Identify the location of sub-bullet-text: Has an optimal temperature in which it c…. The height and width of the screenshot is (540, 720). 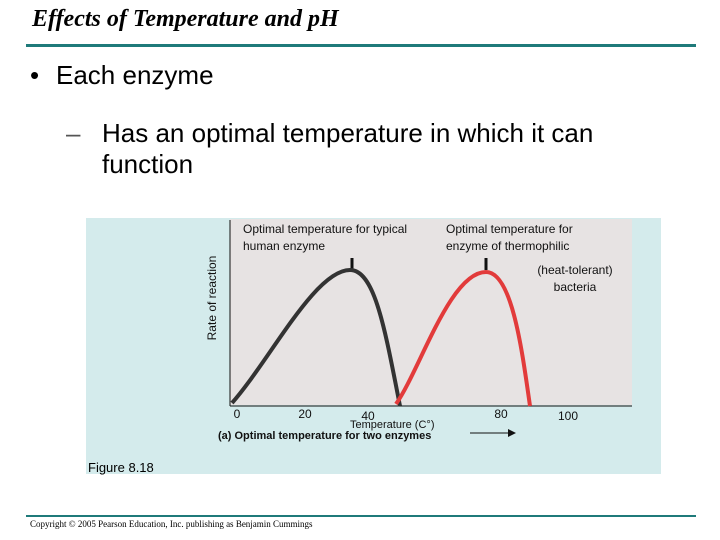
(348, 148).